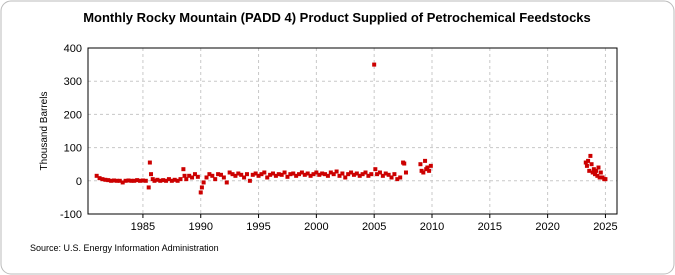 The image size is (675, 275). Describe the element at coordinates (73, 49) in the screenshot. I see `y-tick-label: 400` at that location.